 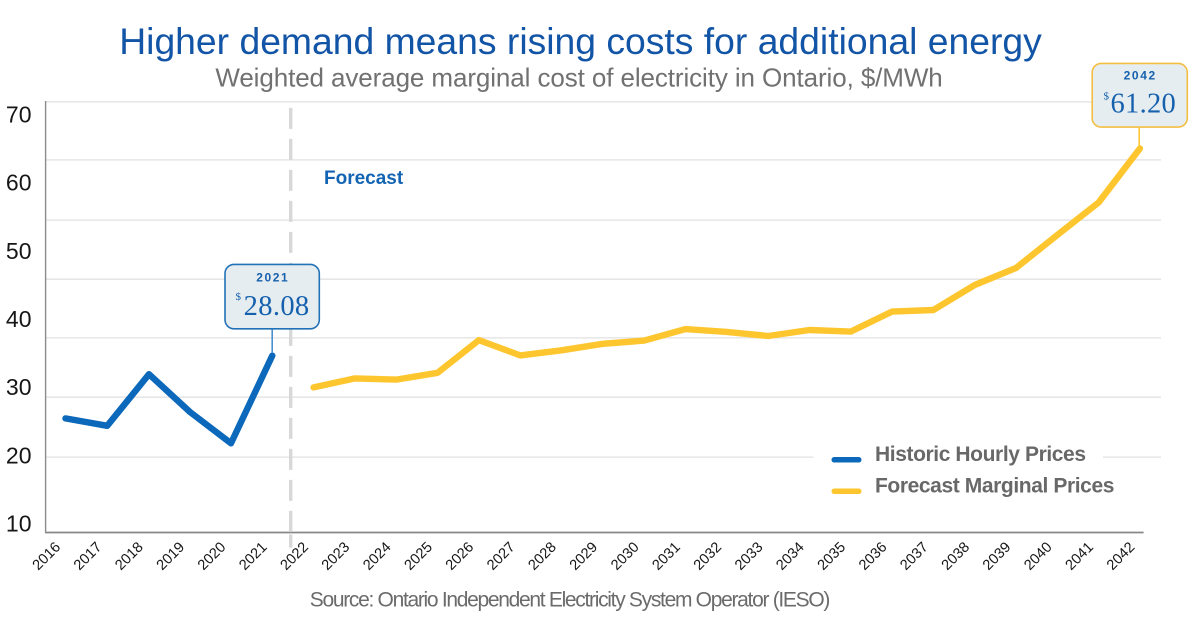 What do you see at coordinates (19, 115) in the screenshot?
I see `svg-text: 70` at bounding box center [19, 115].